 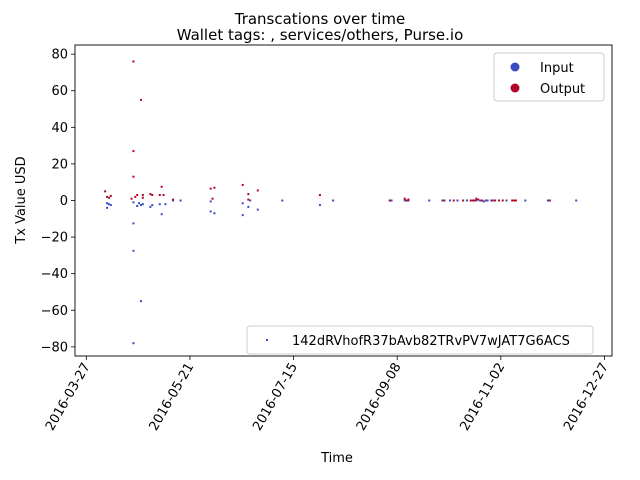 What do you see at coordinates (68, 397) in the screenshot?
I see `x-tick-label: 2016-03-27` at bounding box center [68, 397].